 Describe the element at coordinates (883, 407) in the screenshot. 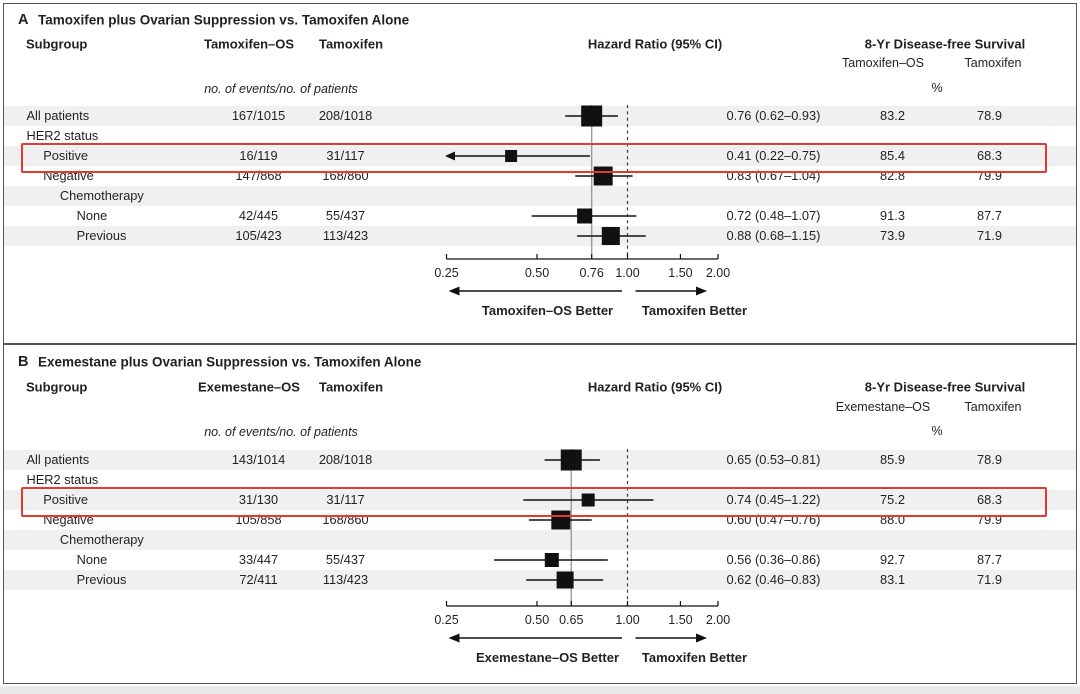

I see `survival-subheader-arm1: Exemestane–OS` at that location.